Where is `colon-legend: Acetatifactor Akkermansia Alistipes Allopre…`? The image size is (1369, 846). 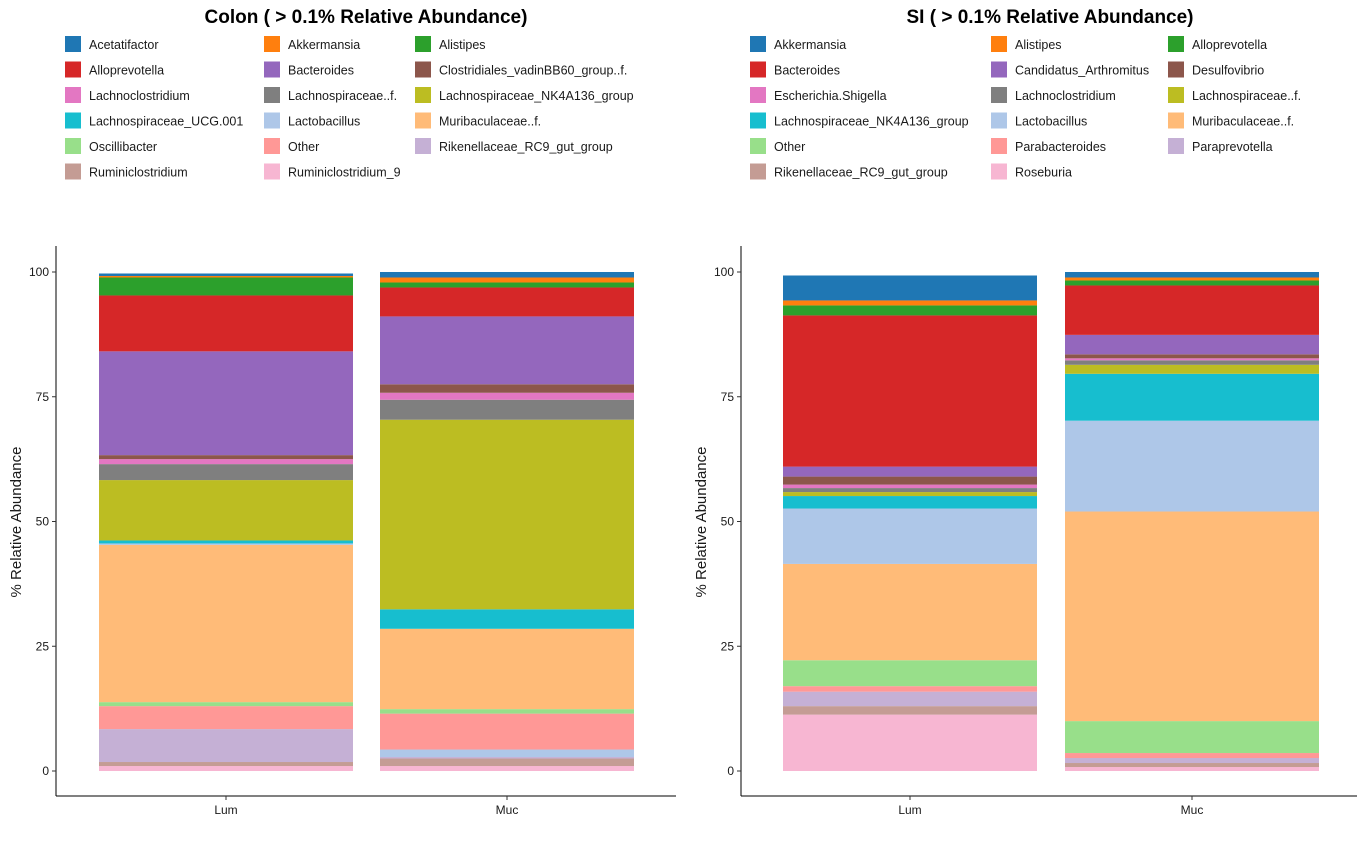 colon-legend: Acetatifactor Akkermansia Alistipes Allopre… is located at coordinates (349, 108).